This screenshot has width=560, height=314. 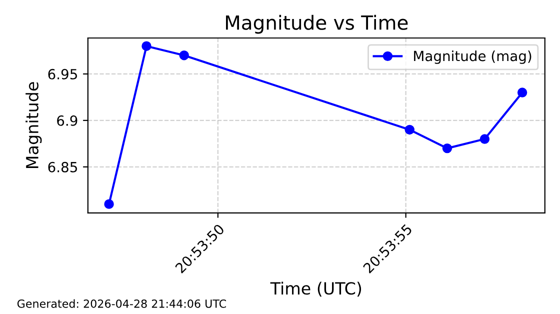 I want to click on text: Generated: 2026-04-28 21:44:06 UTC, so click(x=121, y=303).